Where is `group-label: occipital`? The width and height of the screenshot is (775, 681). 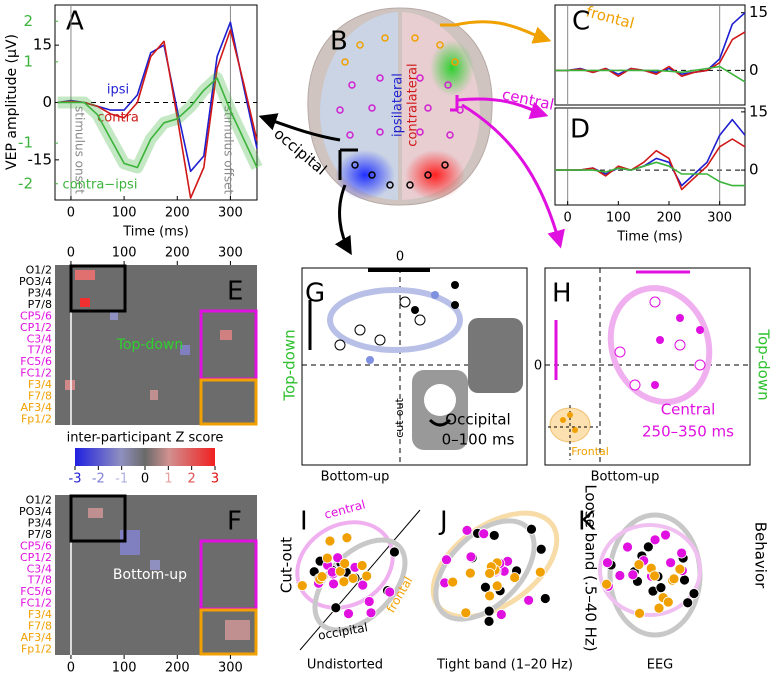
group-label: occipital is located at coordinates (343, 631).